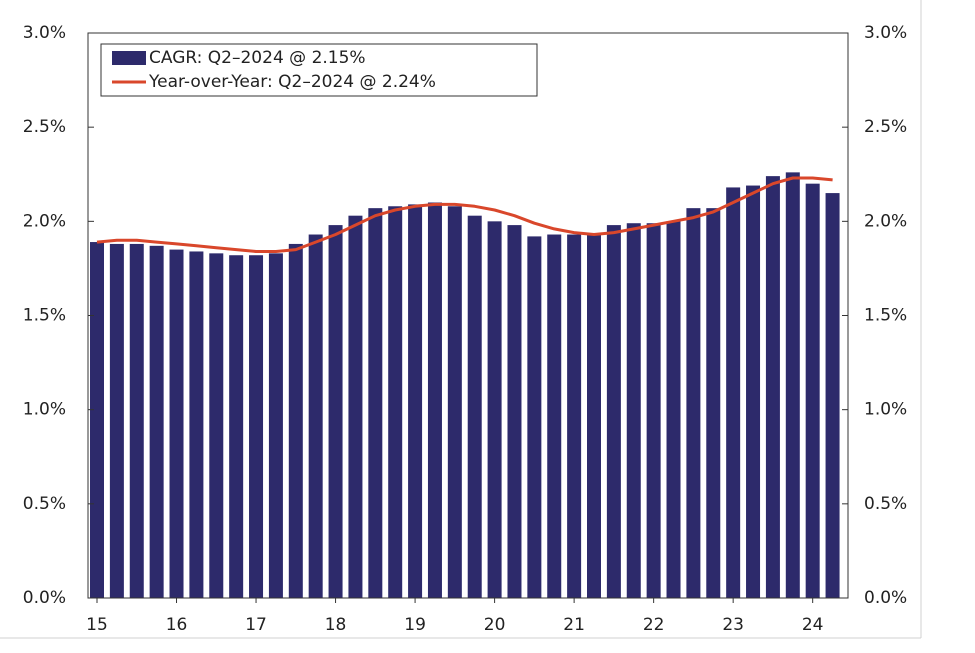  What do you see at coordinates (292, 82) in the screenshot?
I see `legend-label: Year-over-Year: Q2–2024 @ 2.24%` at bounding box center [292, 82].